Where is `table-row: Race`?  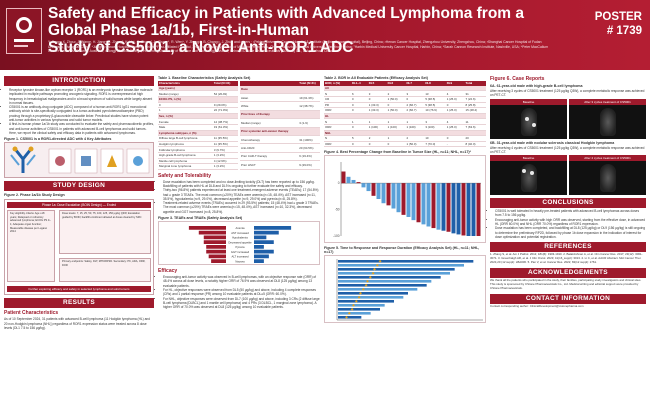 table-row: Race is located at coordinates (280, 89).